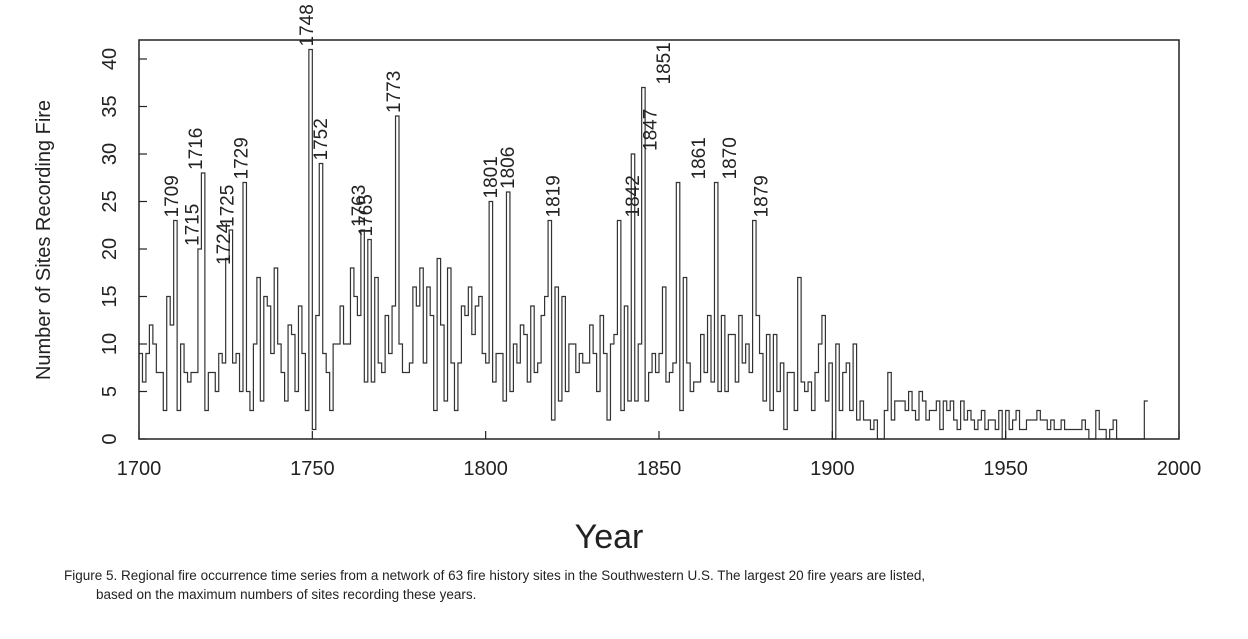  Describe the element at coordinates (110, 344) in the screenshot. I see `y-tick-label: 10` at that location.